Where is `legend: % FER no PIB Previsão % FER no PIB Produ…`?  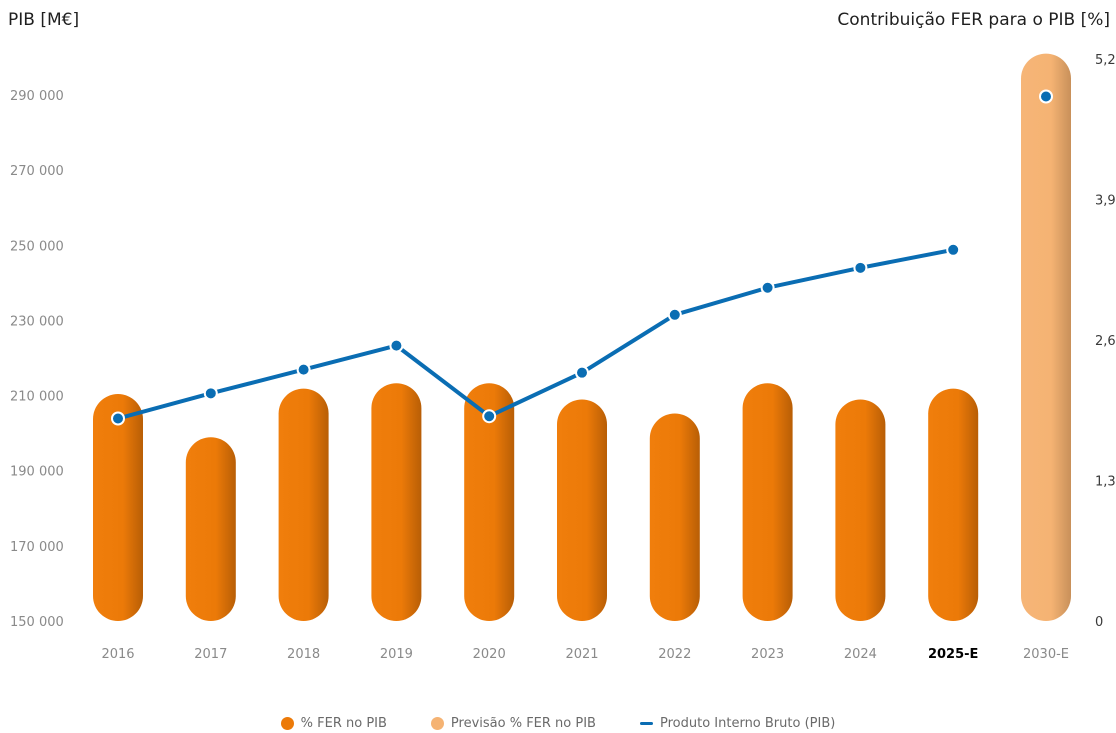 legend: % FER no PIB Previsão % FER no PIB Produ… is located at coordinates (558, 723).